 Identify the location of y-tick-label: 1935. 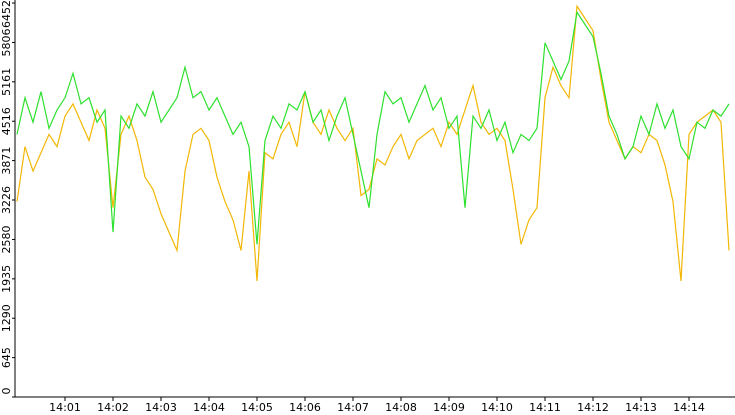
(6, 279).